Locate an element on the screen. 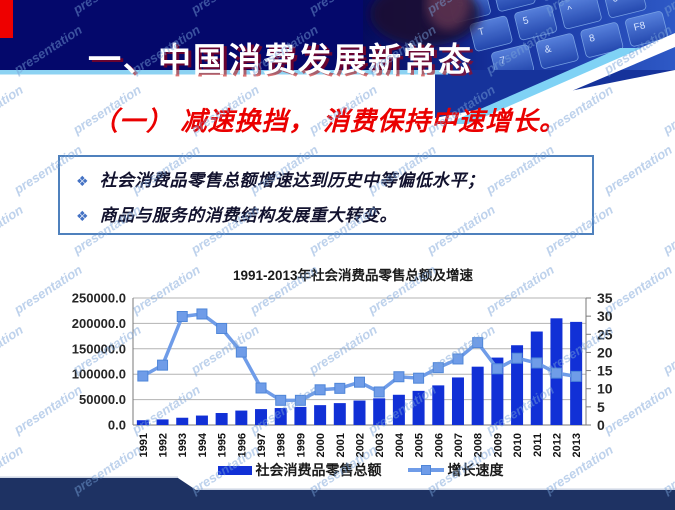  svg-text: 1996 is located at coordinates (242, 445).